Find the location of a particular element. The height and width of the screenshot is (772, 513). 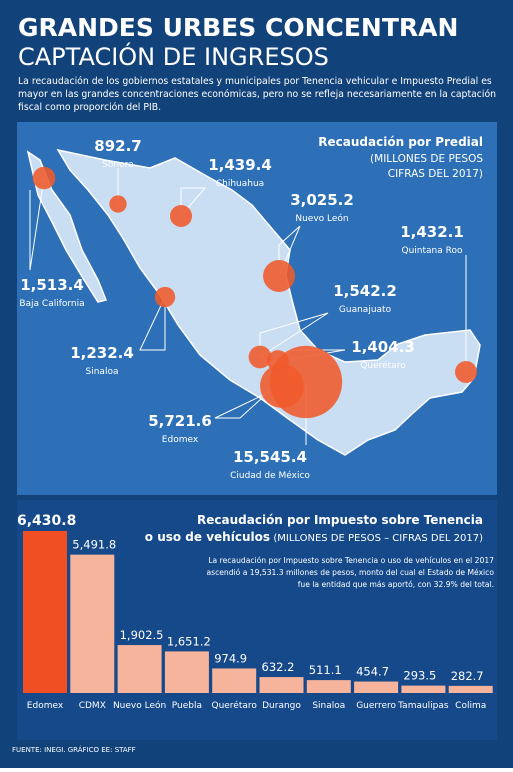

value-label: 5,721.6 is located at coordinates (180, 421).